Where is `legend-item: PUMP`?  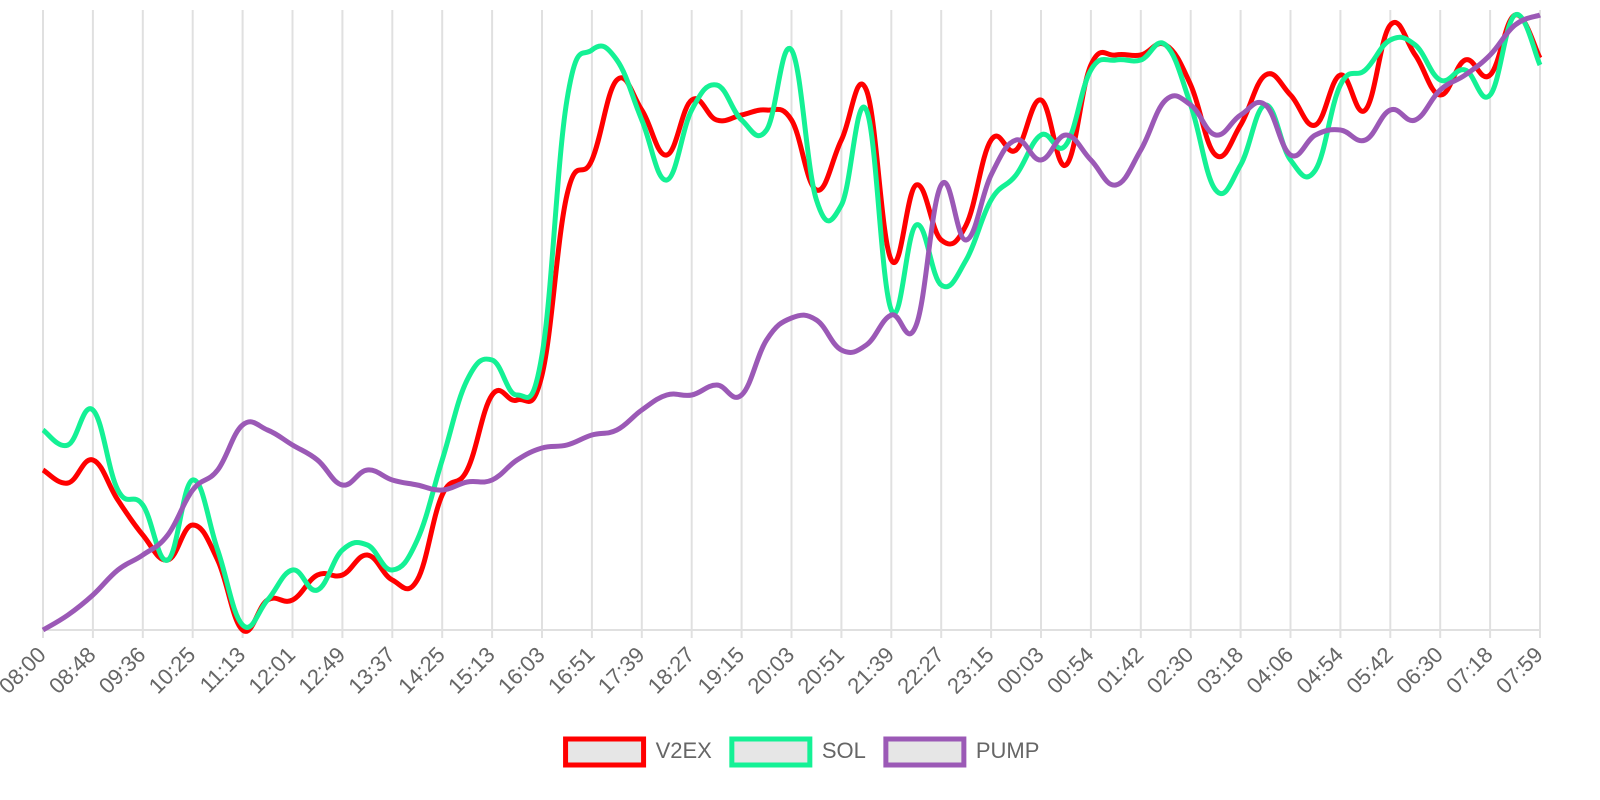 legend-item: PUMP is located at coordinates (961, 752).